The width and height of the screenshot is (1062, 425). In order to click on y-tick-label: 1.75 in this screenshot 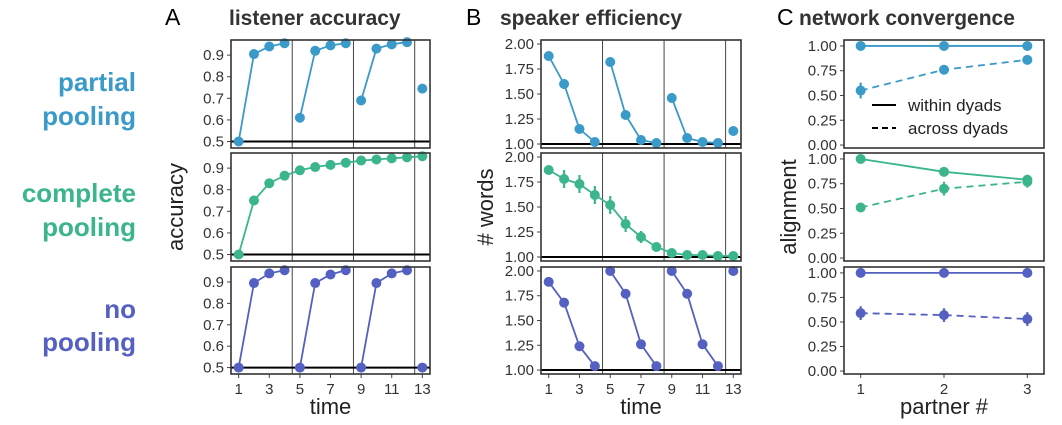, I will do `click(519, 182)`.